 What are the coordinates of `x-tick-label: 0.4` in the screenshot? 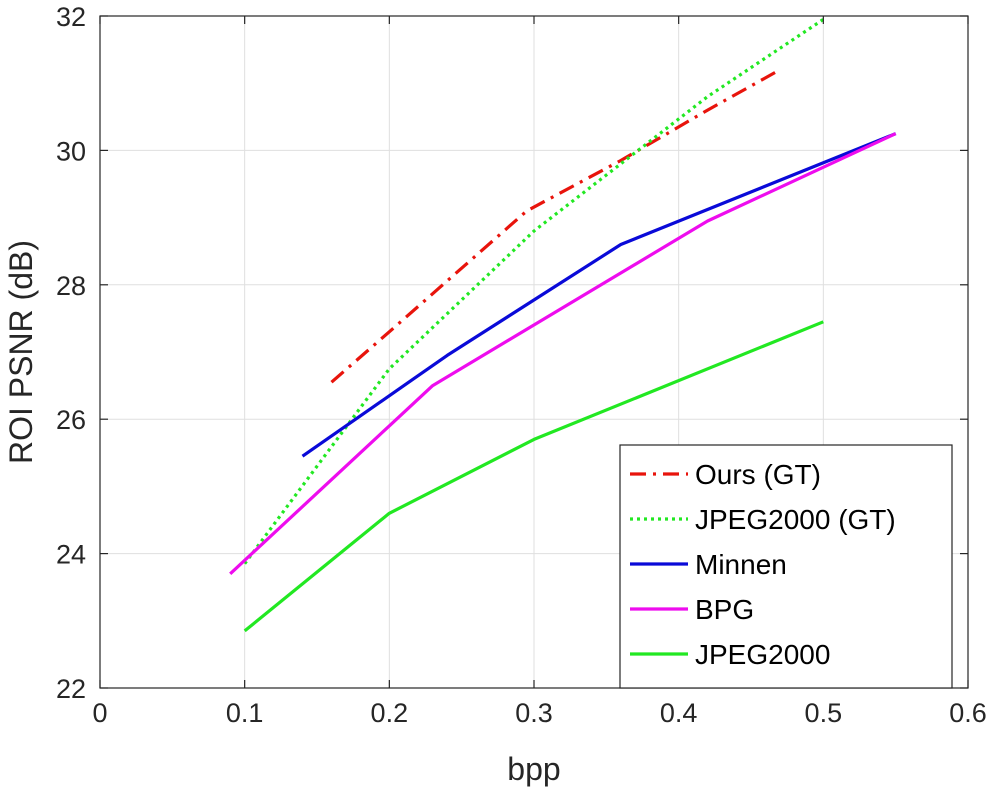 It's located at (679, 713).